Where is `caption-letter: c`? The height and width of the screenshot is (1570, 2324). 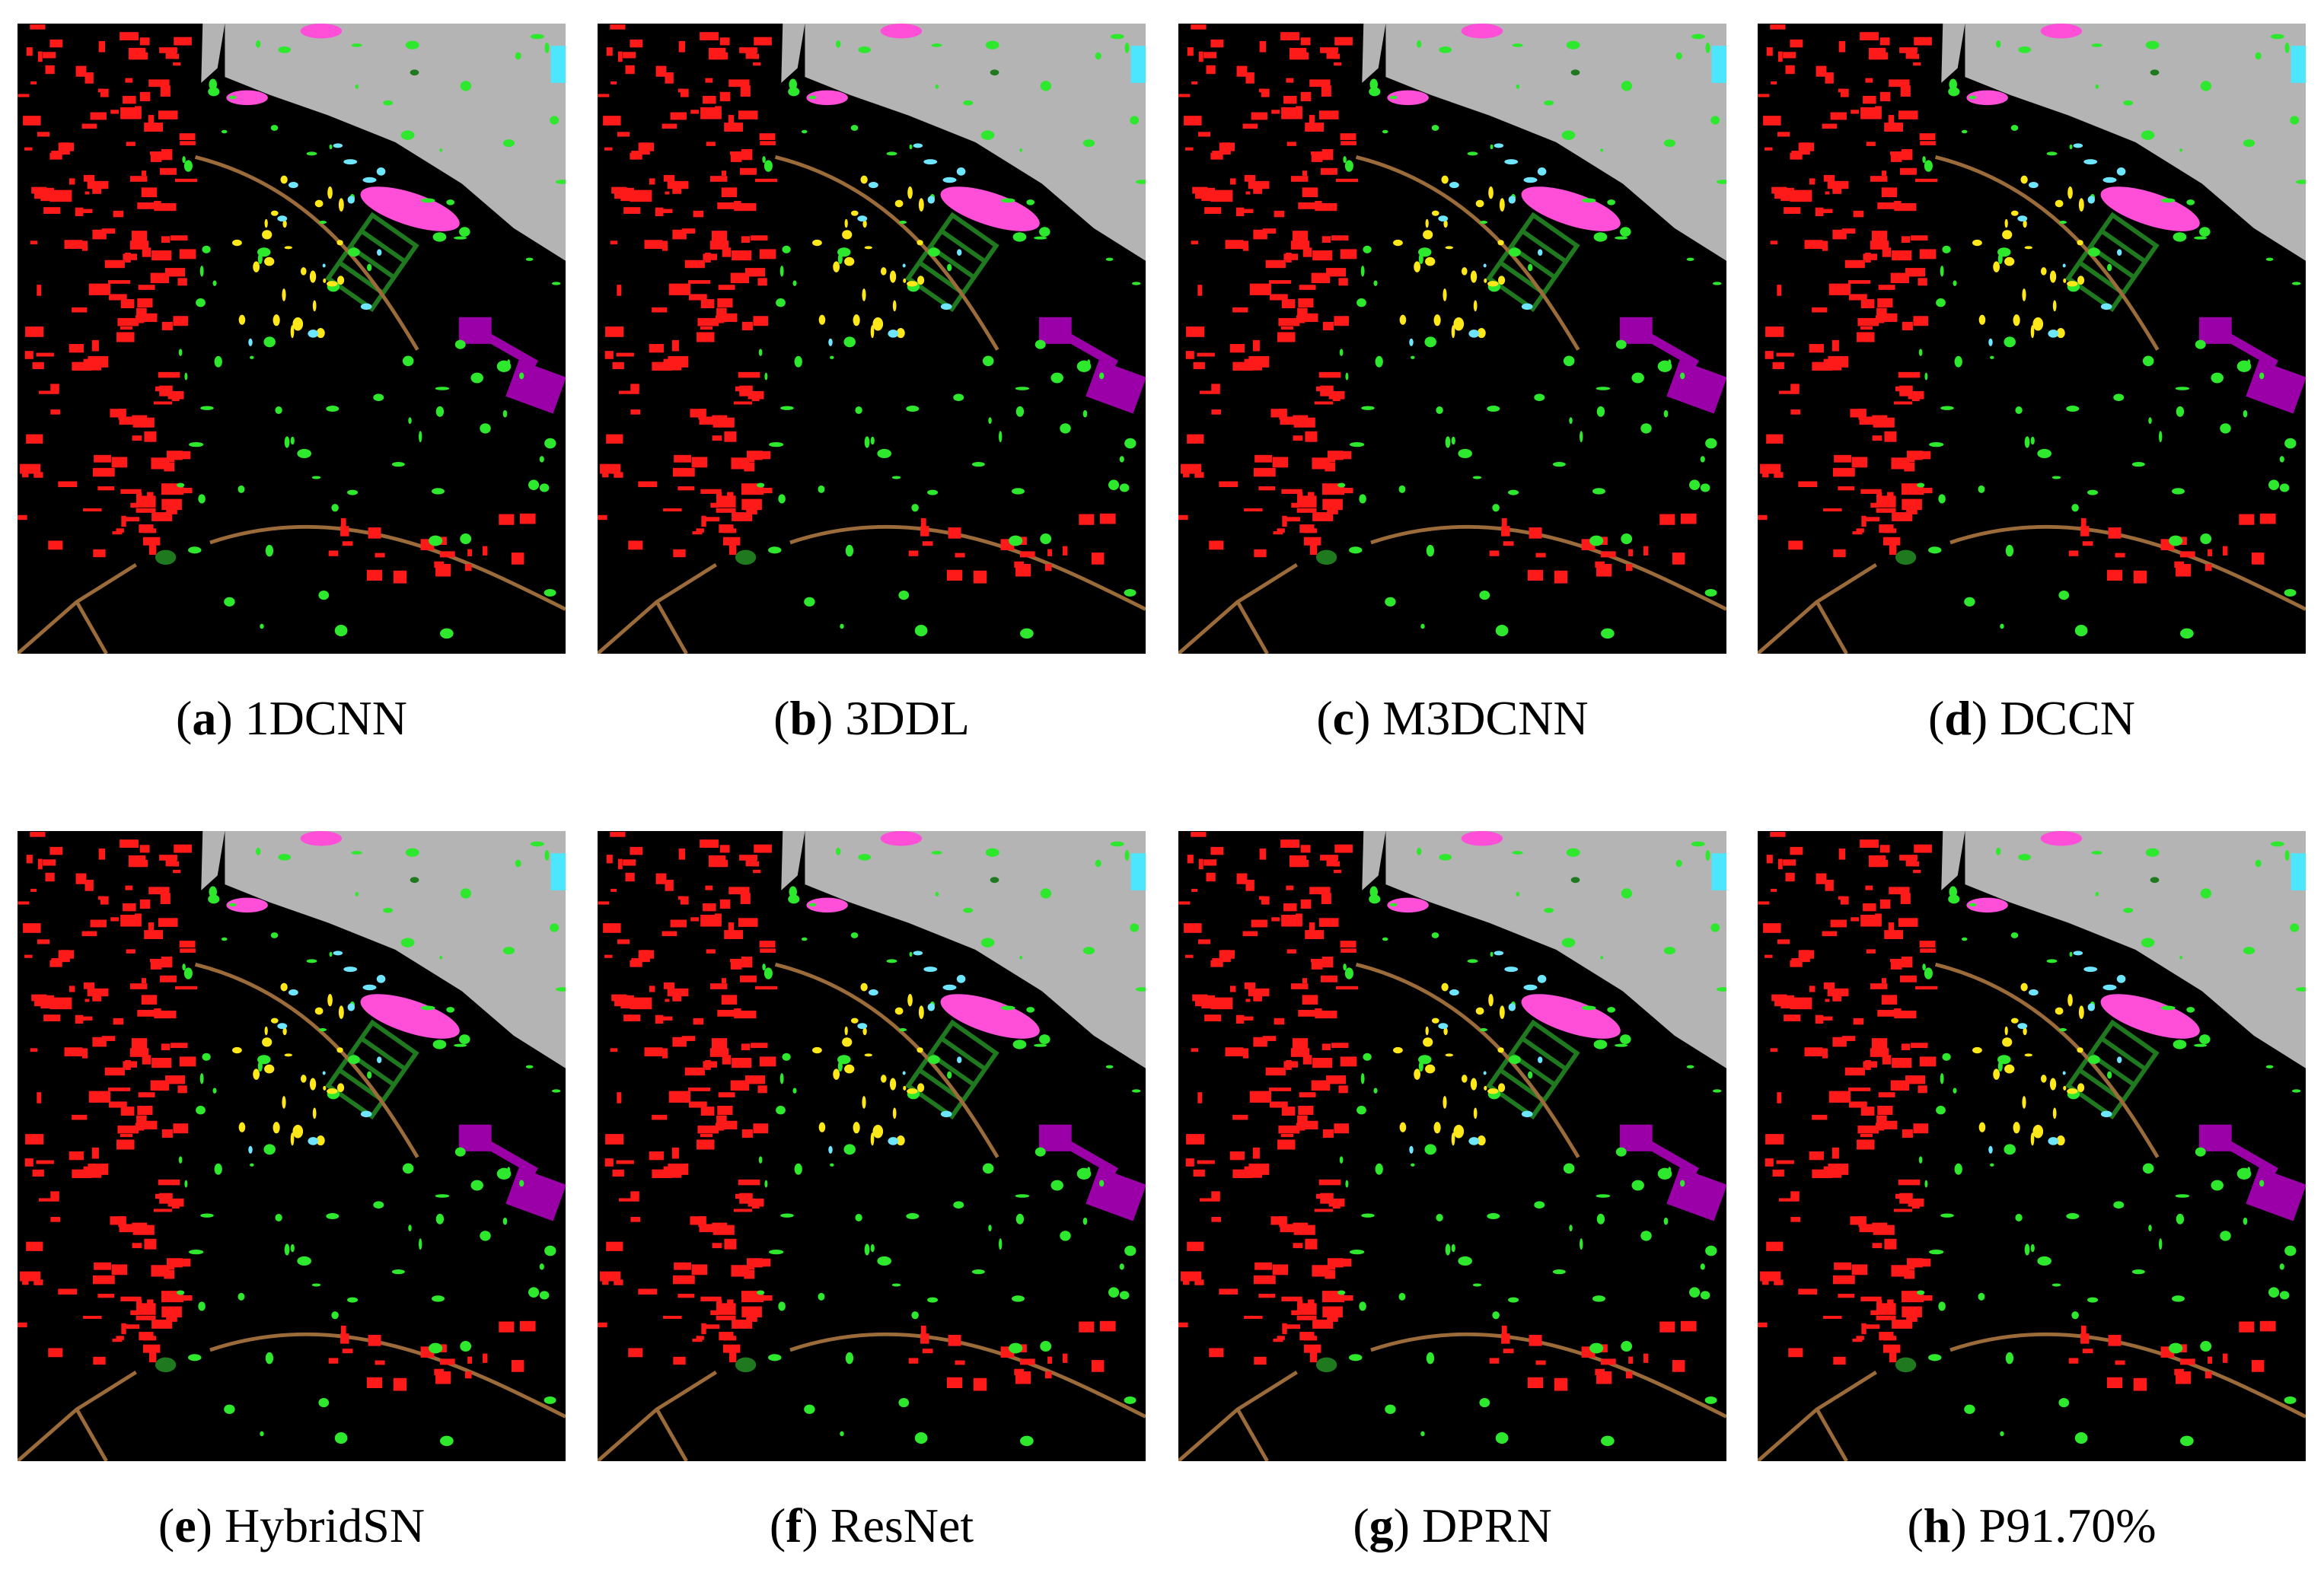 caption-letter: c is located at coordinates (1343, 718).